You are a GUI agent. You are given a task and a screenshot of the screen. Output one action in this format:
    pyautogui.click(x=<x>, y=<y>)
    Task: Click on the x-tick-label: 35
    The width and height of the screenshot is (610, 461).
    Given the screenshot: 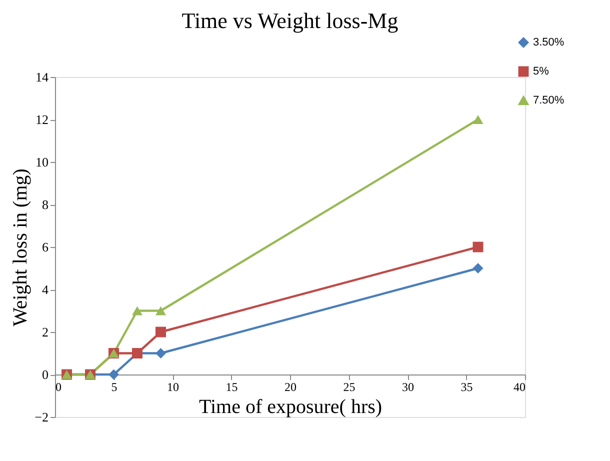 What is the action you would take?
    pyautogui.click(x=466, y=387)
    